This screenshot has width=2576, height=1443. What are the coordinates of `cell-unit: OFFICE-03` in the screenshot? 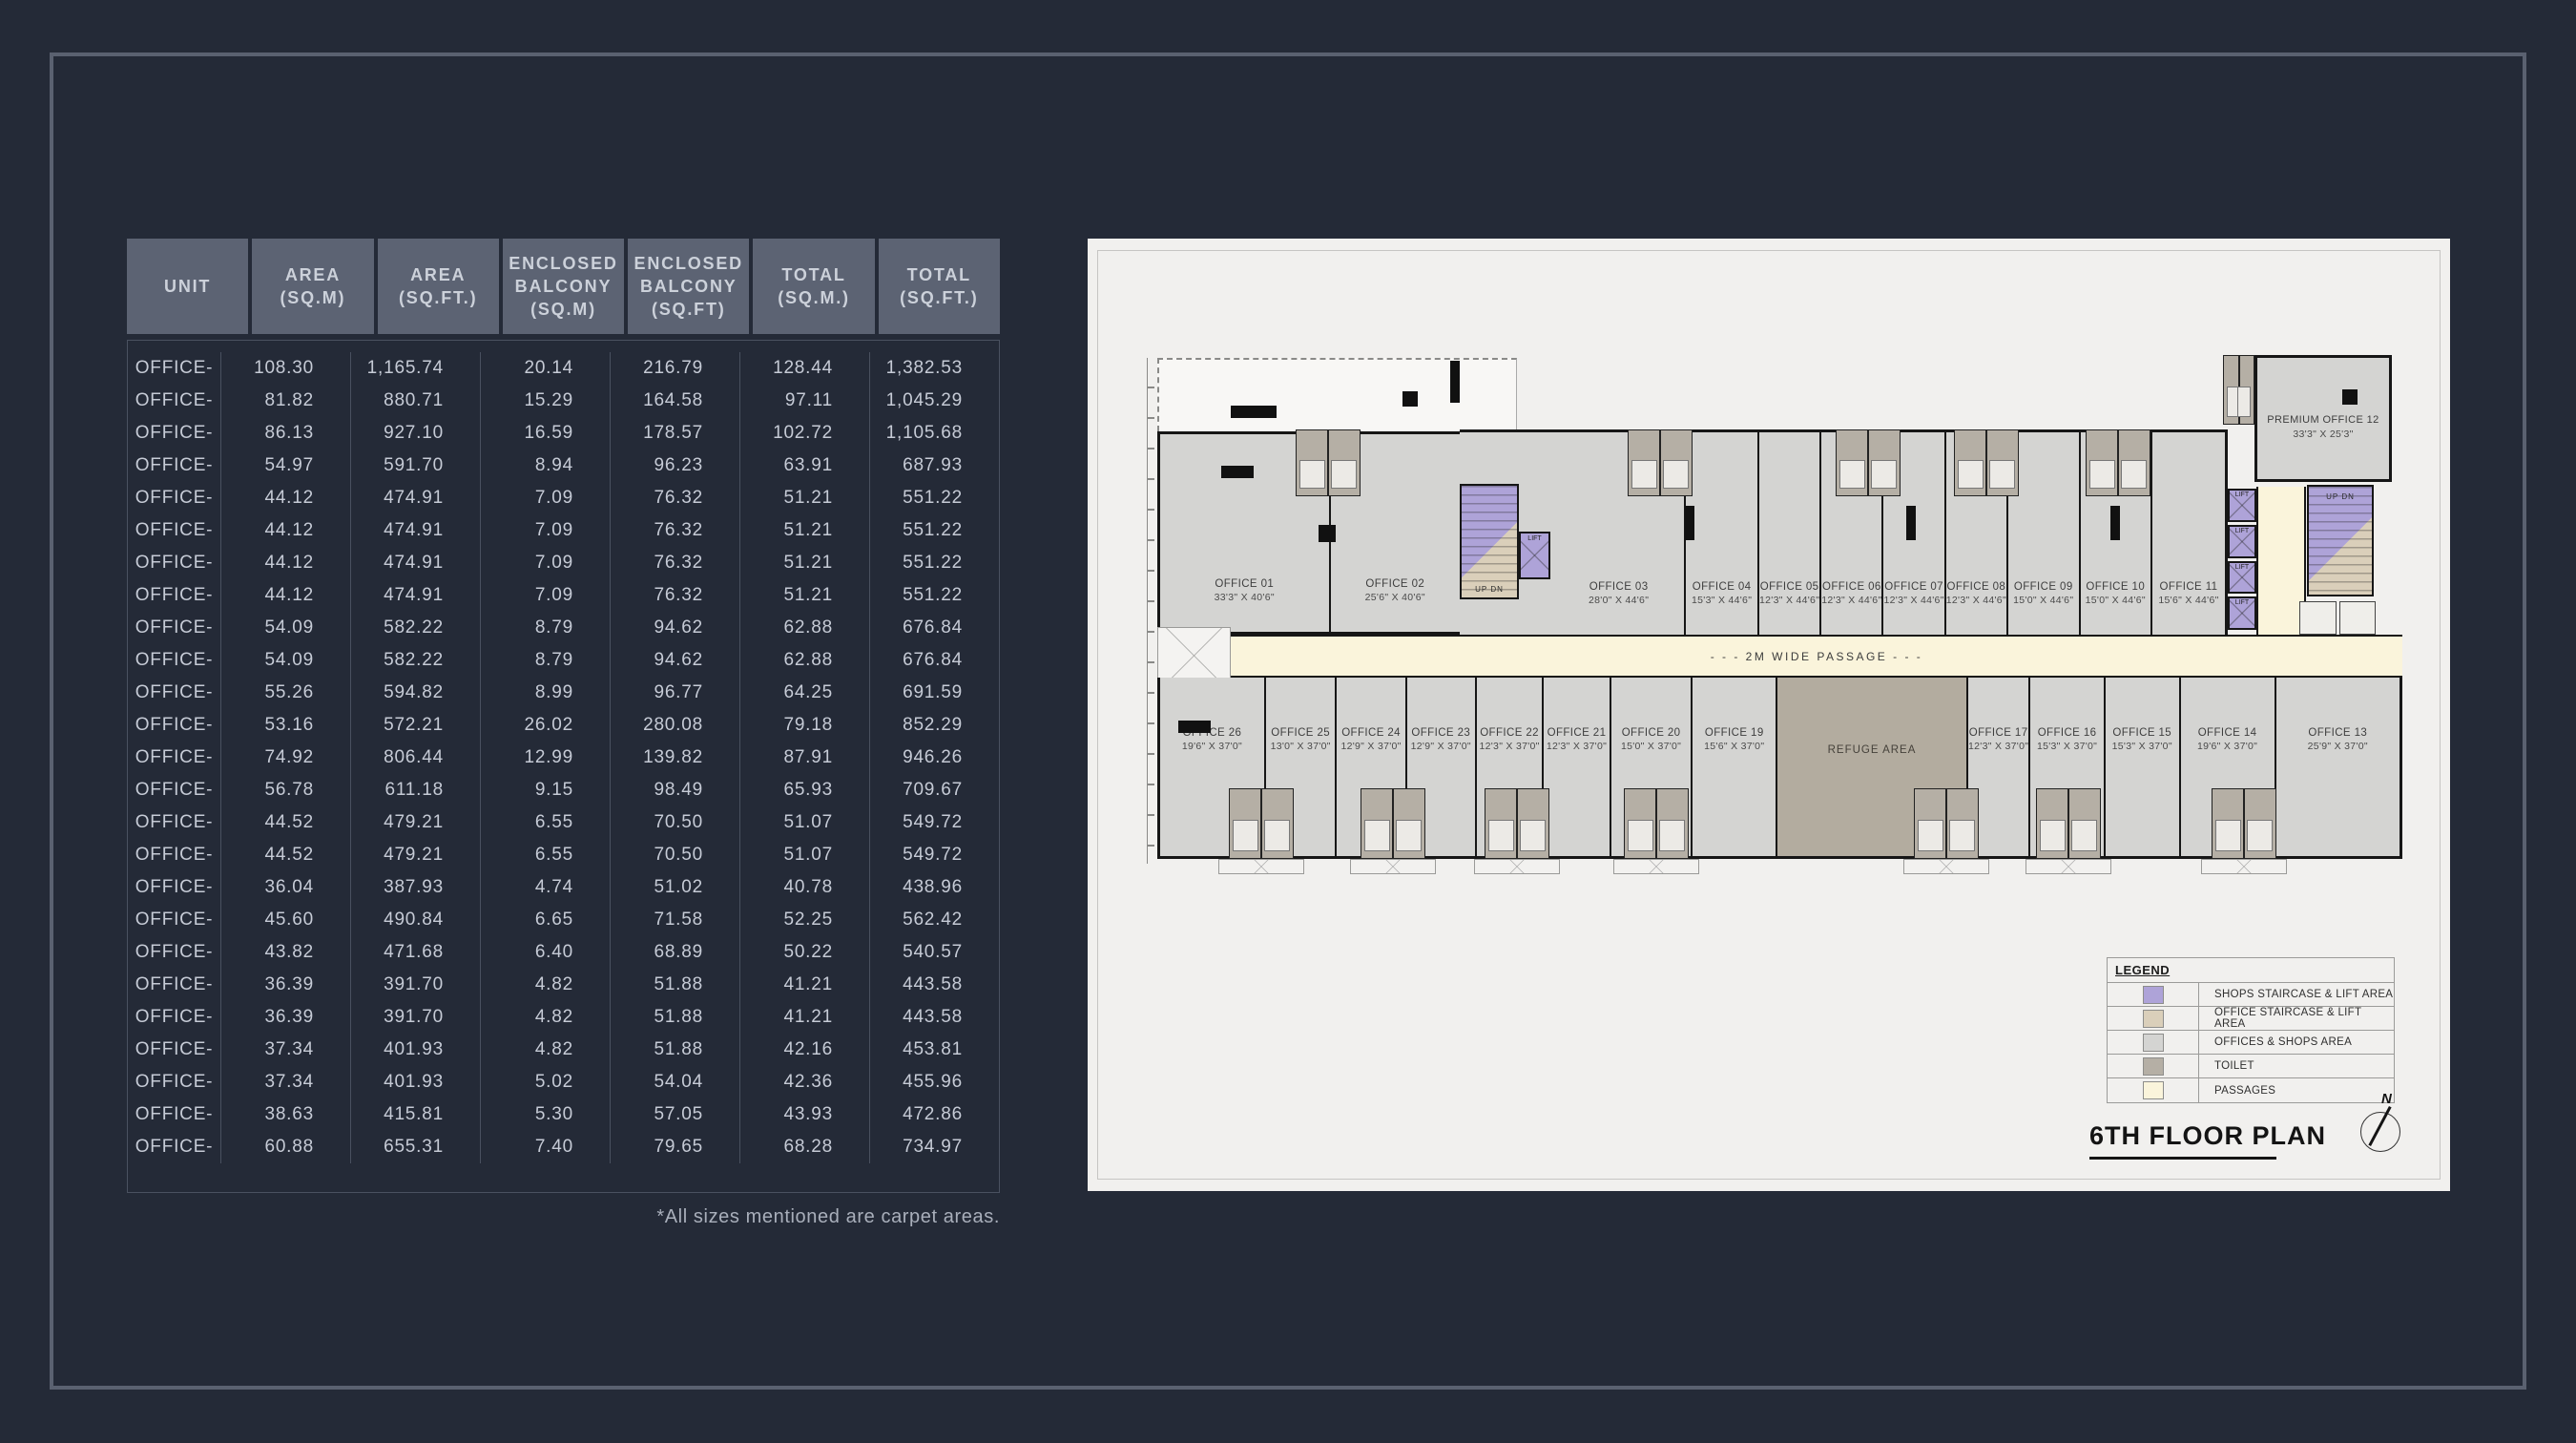 It's located at (174, 434).